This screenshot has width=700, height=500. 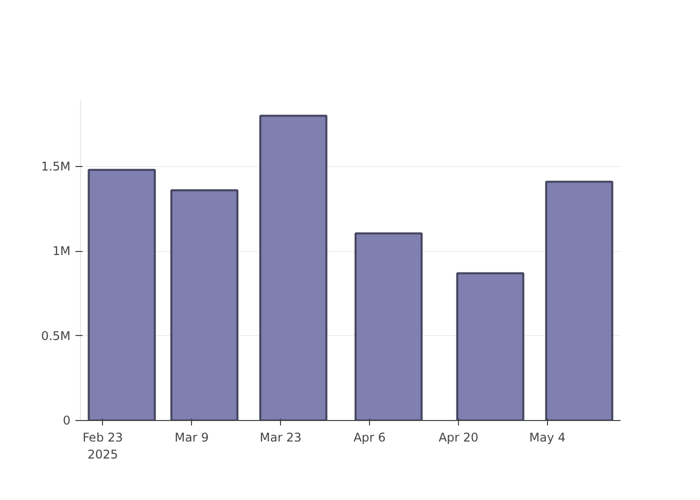 What do you see at coordinates (191, 437) in the screenshot?
I see `x-tick-label: Mar 9` at bounding box center [191, 437].